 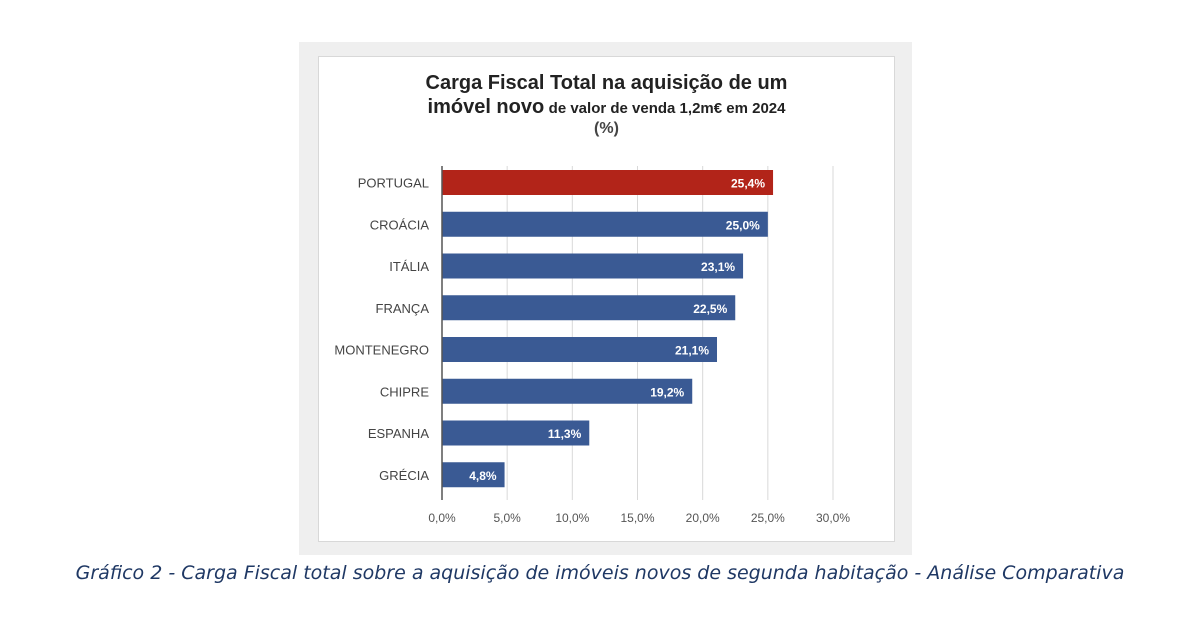 What do you see at coordinates (409, 266) in the screenshot?
I see `category-label: ITÁLIA` at bounding box center [409, 266].